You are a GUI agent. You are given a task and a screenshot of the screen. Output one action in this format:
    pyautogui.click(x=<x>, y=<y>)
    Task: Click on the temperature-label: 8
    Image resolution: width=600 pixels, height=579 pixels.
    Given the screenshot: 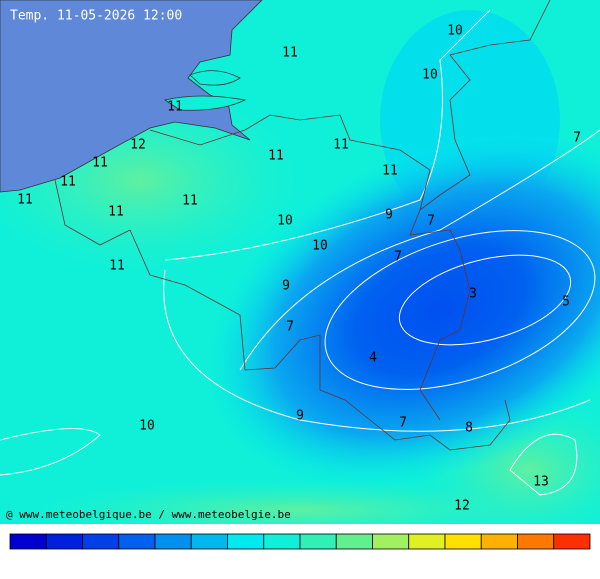 What is the action you would take?
    pyautogui.click(x=469, y=428)
    